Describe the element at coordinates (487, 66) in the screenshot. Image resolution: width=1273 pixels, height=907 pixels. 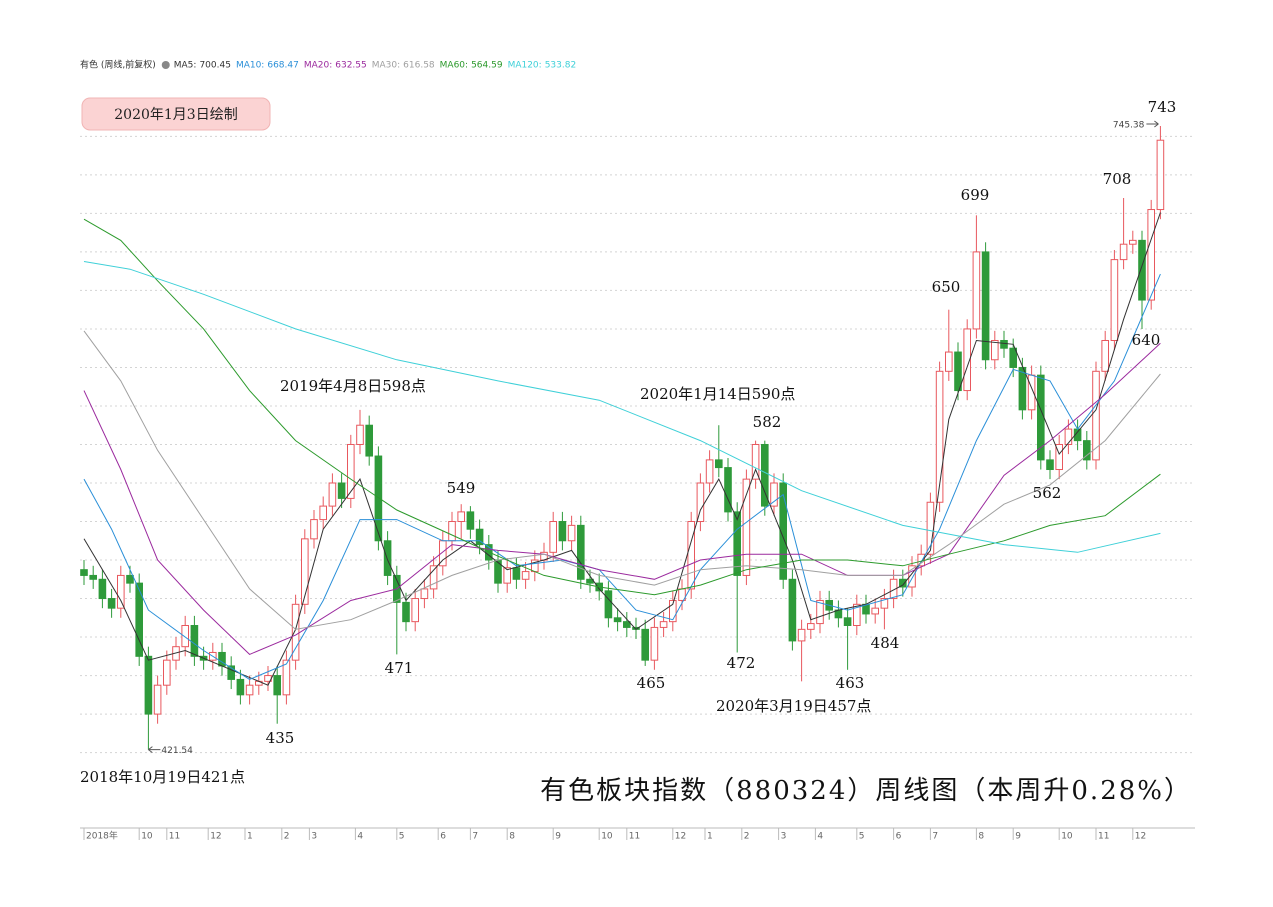
I see `legend-value: 564.59` at that location.